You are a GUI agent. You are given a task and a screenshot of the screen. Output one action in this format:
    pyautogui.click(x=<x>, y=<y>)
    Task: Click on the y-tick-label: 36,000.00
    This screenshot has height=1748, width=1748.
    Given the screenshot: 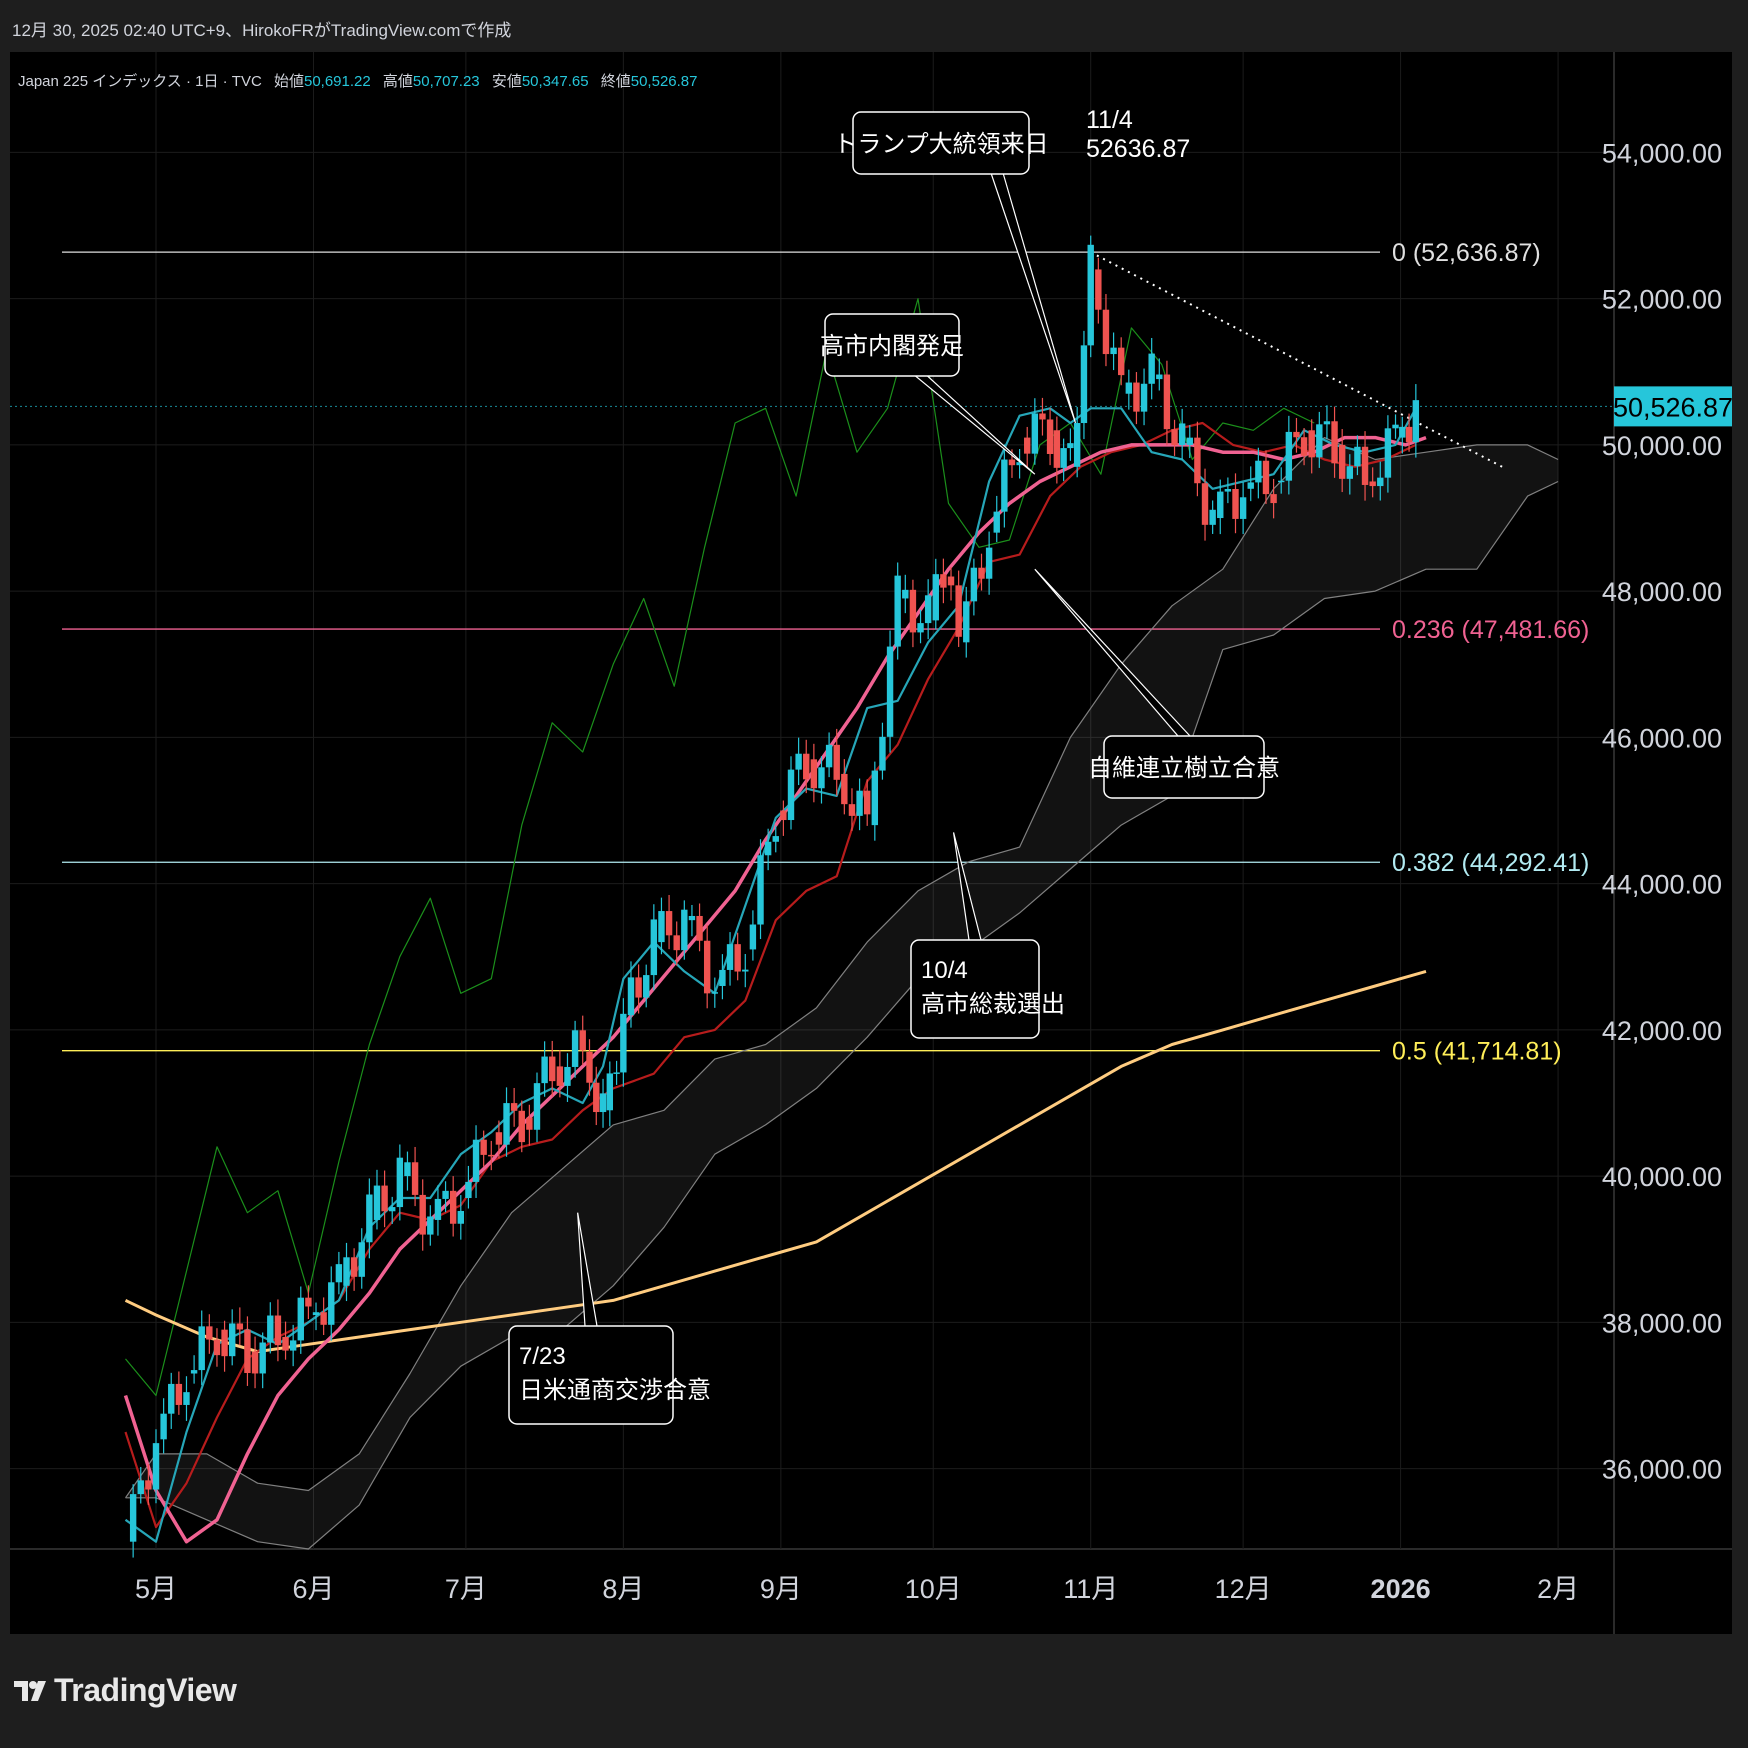 What is the action you would take?
    pyautogui.click(x=1662, y=1470)
    